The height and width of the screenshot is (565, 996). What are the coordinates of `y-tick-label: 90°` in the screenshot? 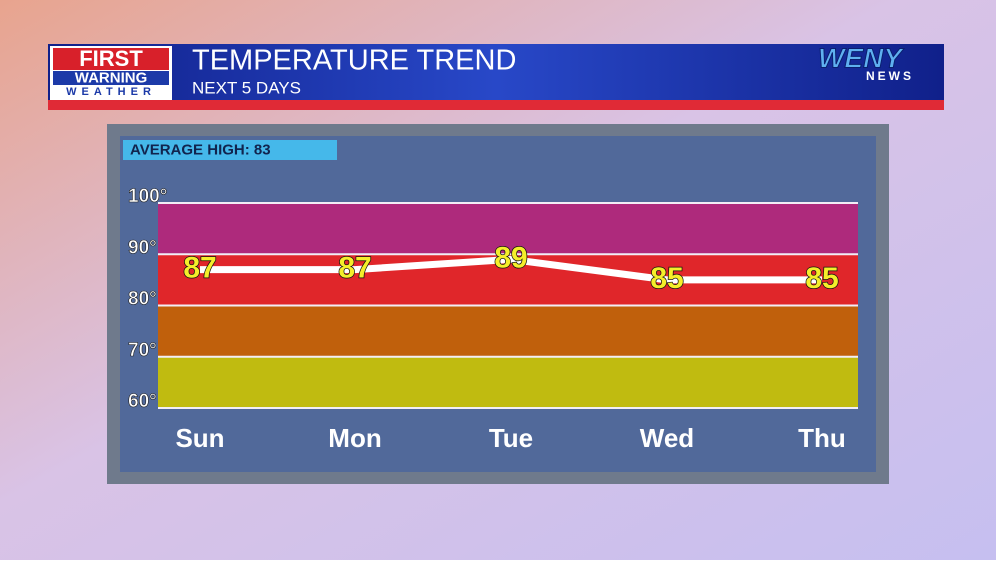 It's located at (142, 247).